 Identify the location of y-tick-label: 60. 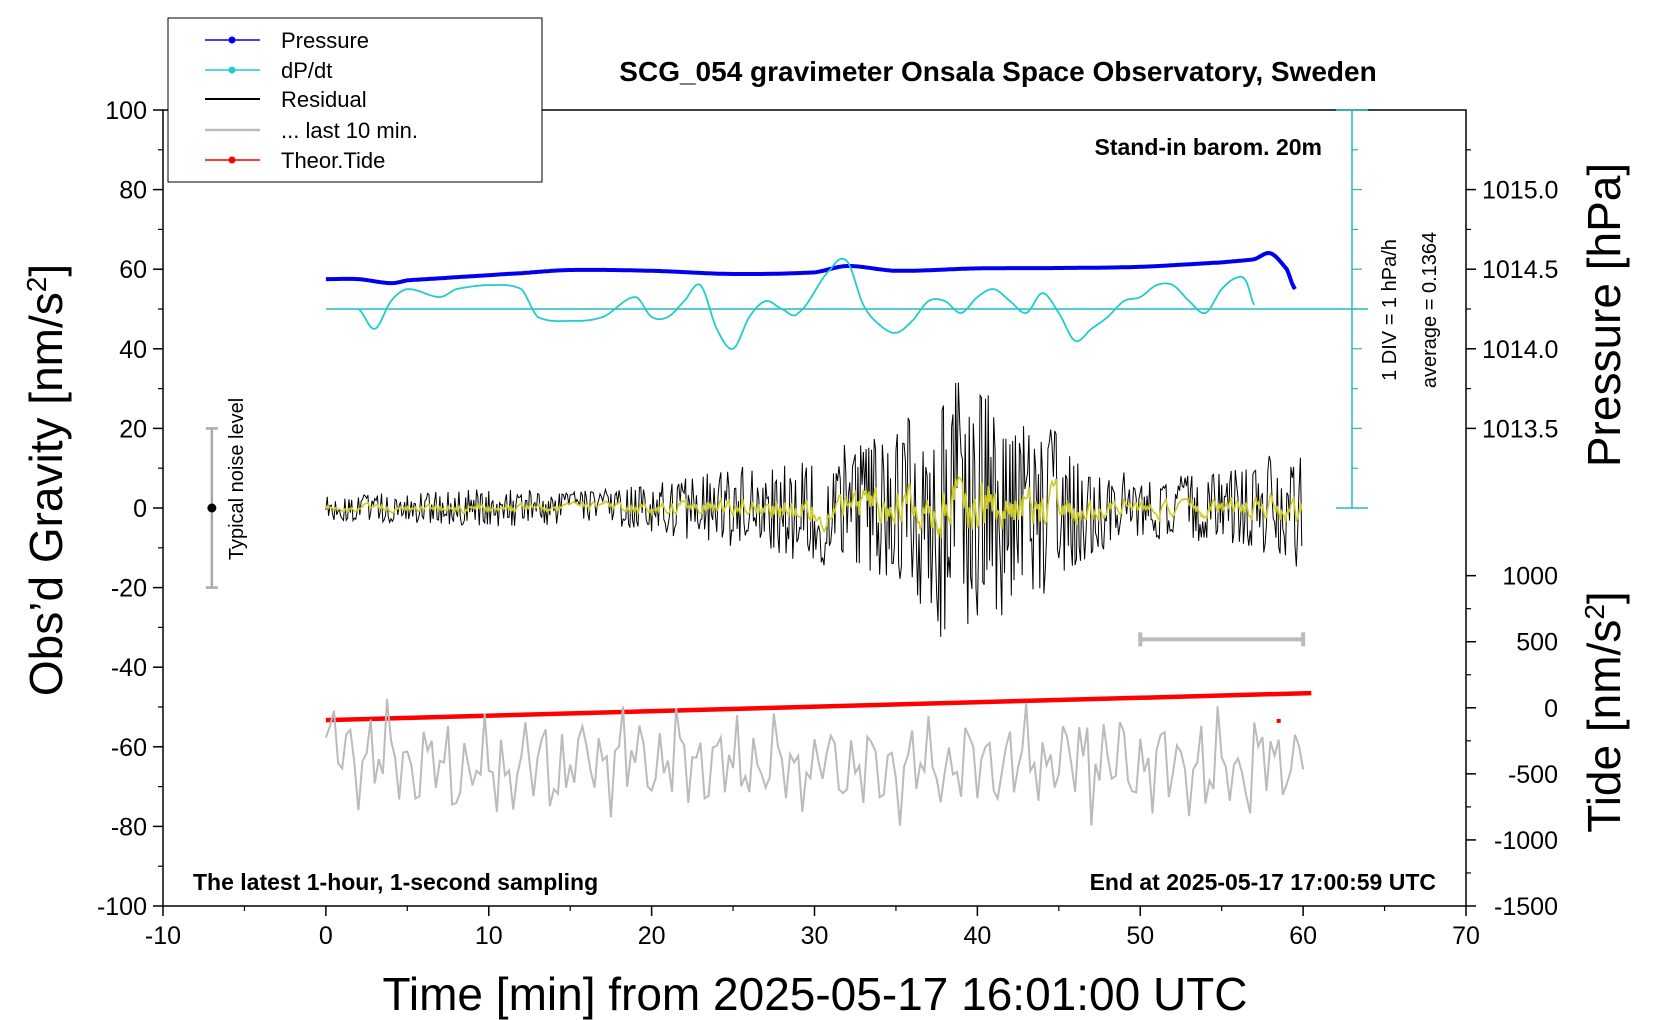
(133, 270).